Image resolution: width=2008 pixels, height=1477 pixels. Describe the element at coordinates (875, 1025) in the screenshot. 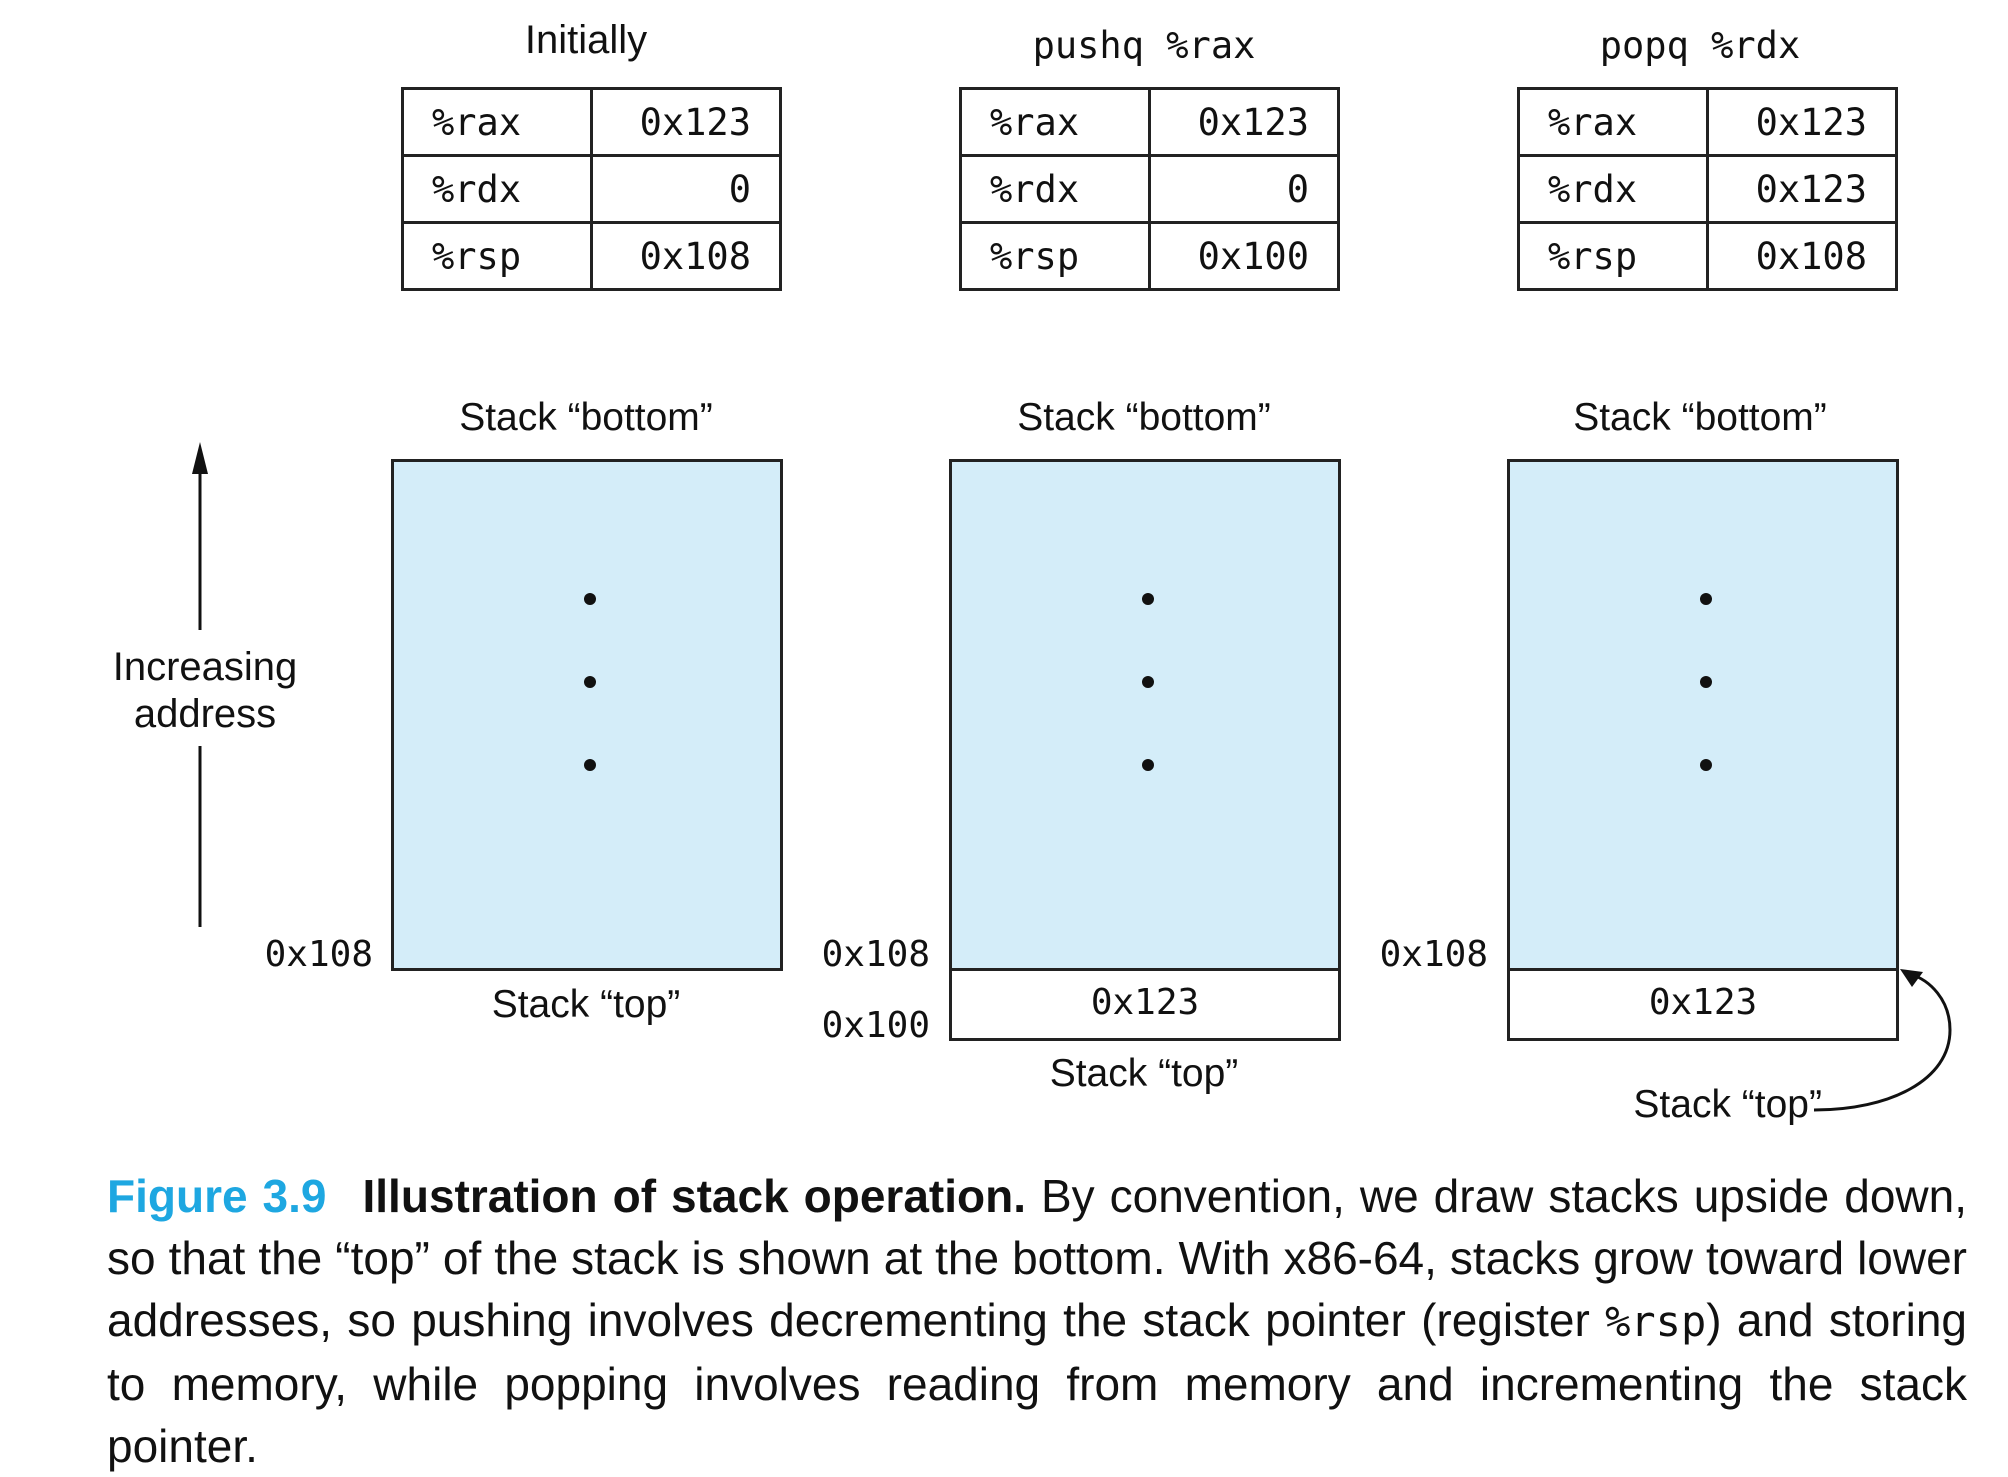

I see `address-label-0x100: 0x100` at that location.